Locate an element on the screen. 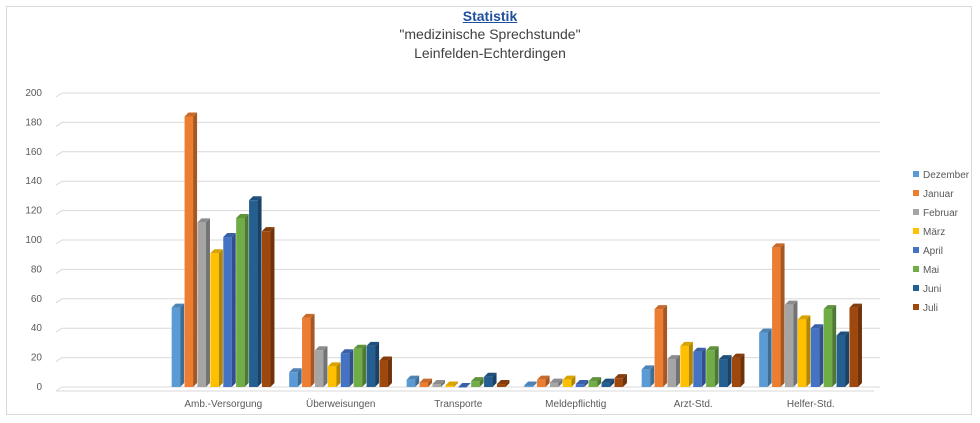 Image resolution: width=980 pixels, height=423 pixels. legend-label: Dezember is located at coordinates (946, 175).